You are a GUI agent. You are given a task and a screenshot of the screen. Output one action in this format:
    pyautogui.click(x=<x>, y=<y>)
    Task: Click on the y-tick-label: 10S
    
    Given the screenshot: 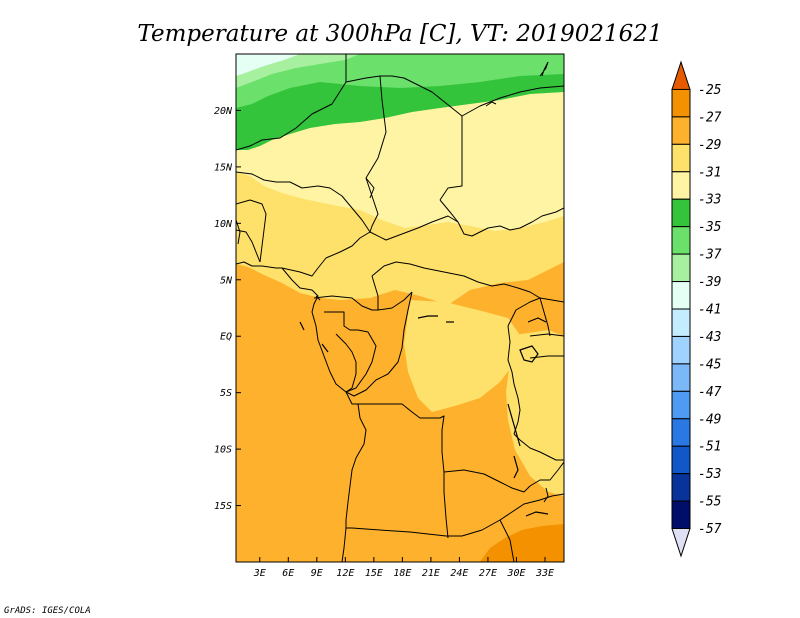 What is the action you would take?
    pyautogui.click(x=223, y=450)
    